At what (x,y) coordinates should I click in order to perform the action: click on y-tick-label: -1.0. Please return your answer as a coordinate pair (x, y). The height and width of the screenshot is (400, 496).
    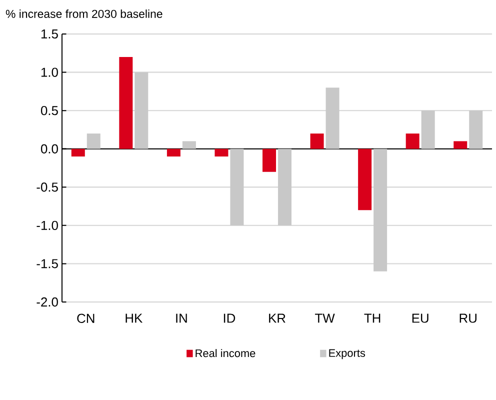
    Looking at the image, I should click on (47, 225).